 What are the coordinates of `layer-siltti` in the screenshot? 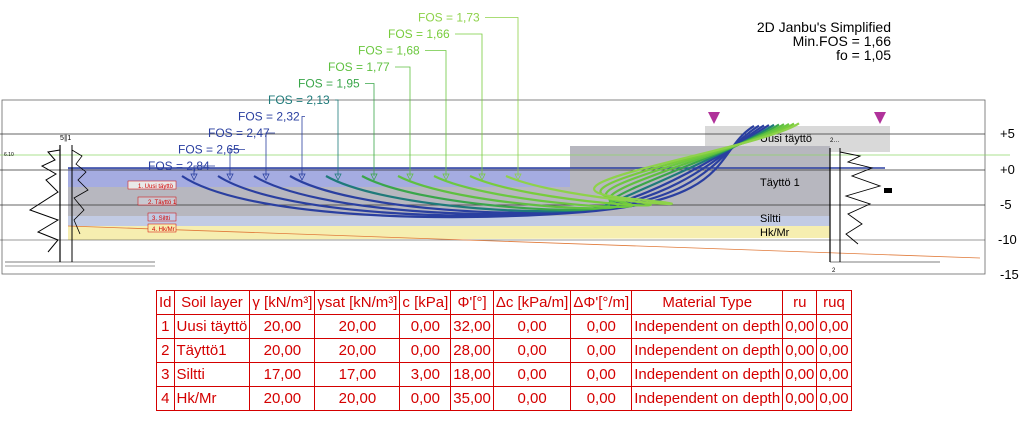 It's located at (449, 221).